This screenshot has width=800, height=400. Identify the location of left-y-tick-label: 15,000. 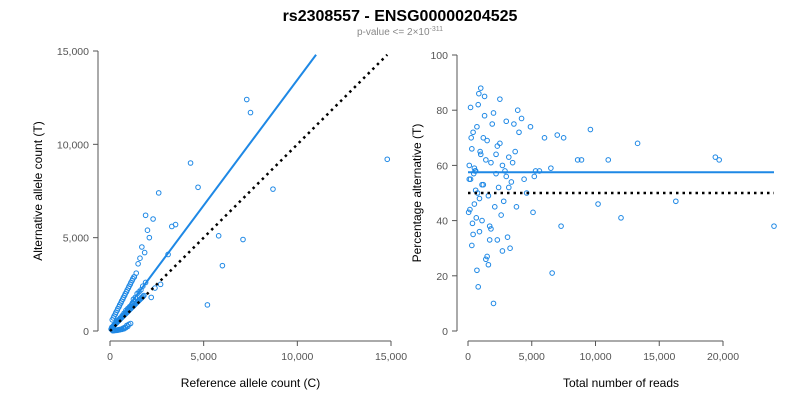
(73, 52).